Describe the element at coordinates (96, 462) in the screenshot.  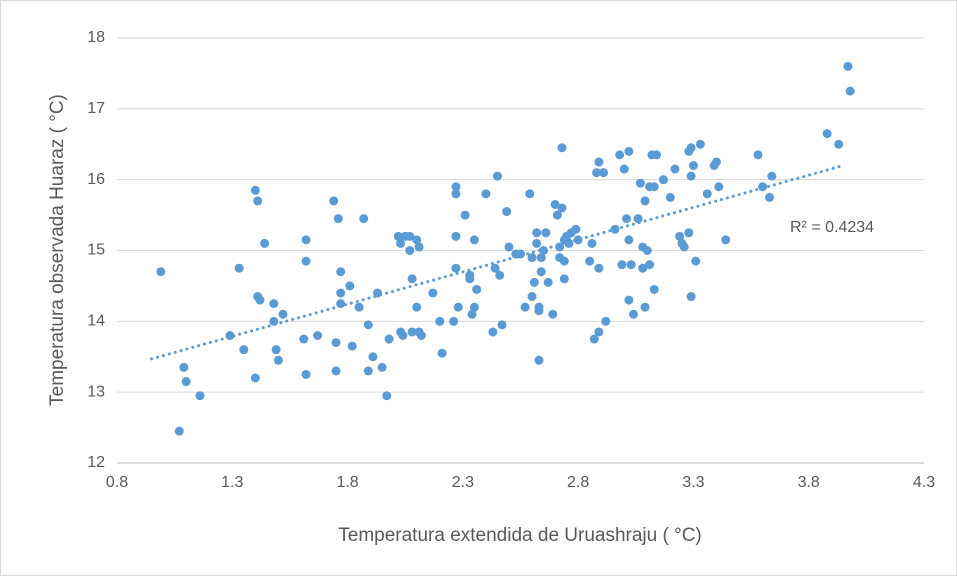
I see `y-tick-label: 12` at that location.